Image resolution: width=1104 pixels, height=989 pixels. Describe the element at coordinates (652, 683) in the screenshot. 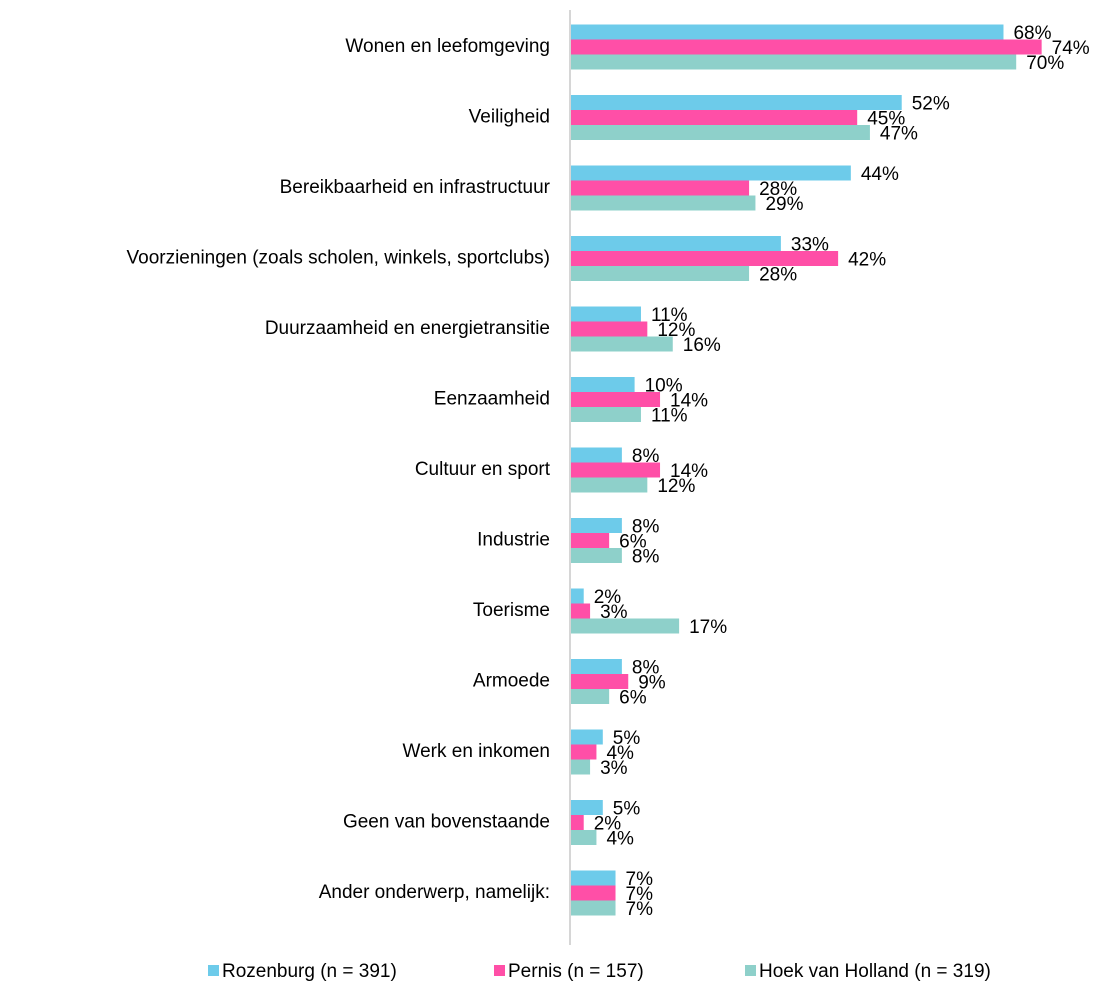

I see `value-label: 9%` at that location.